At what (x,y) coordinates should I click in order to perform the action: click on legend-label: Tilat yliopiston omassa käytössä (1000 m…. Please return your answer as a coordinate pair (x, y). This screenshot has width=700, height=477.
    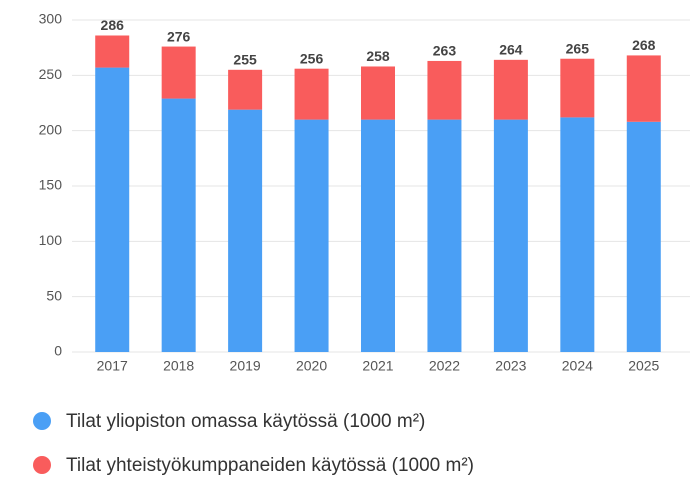
    Looking at the image, I should click on (245, 421).